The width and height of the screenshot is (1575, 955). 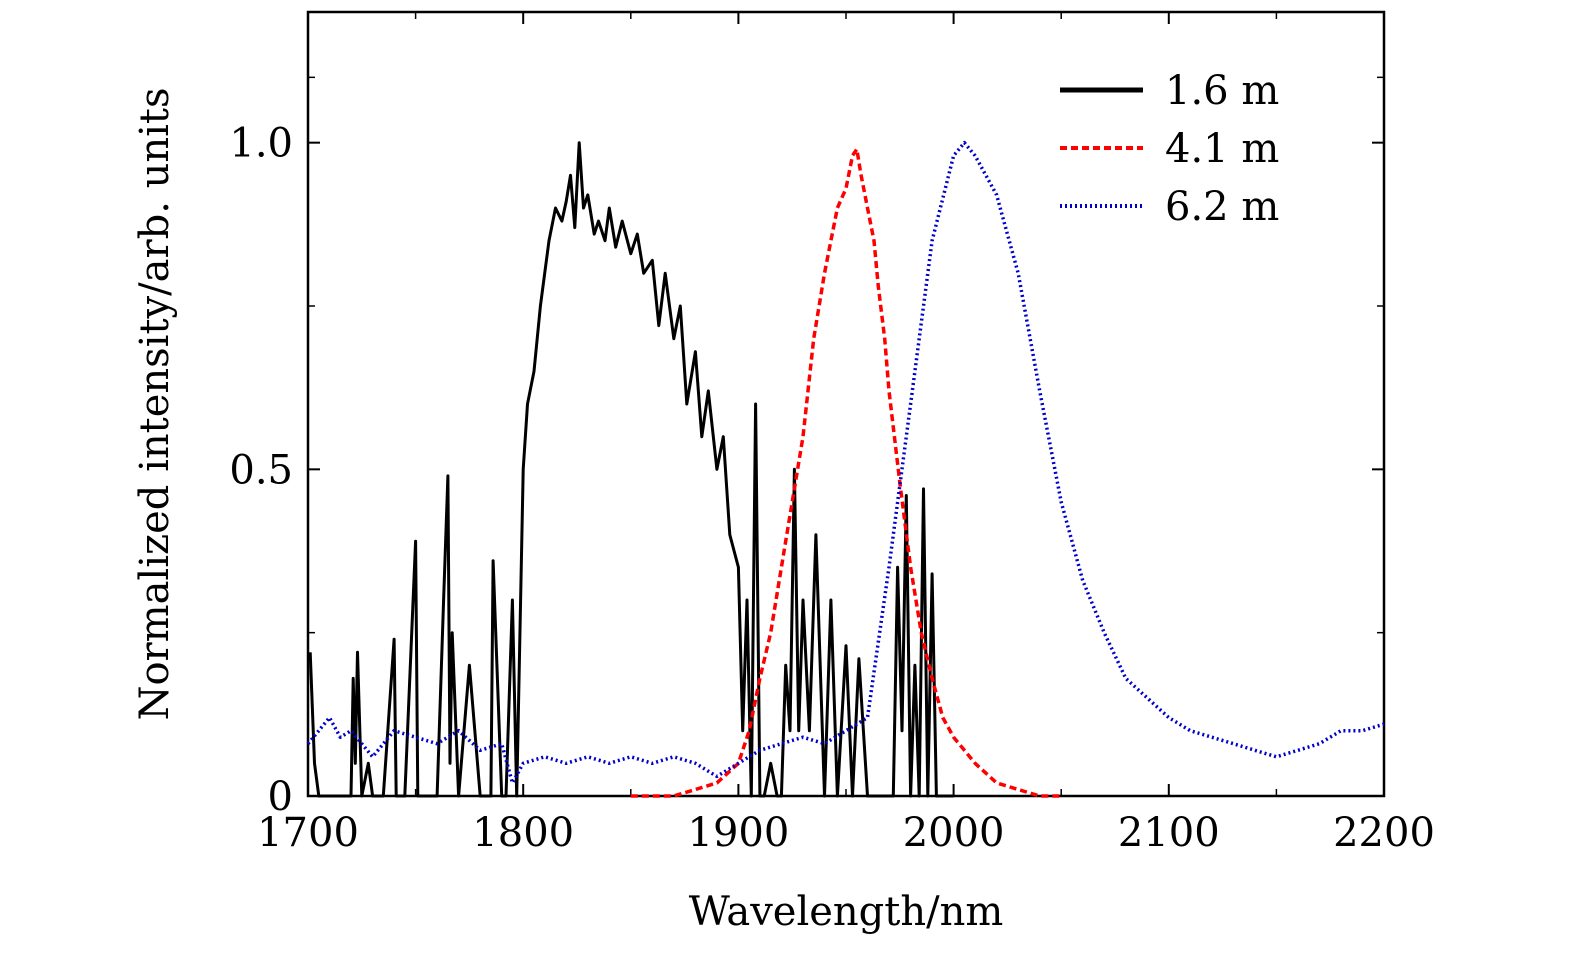 What do you see at coordinates (280, 797) in the screenshot?
I see `y-tick-label: 0` at bounding box center [280, 797].